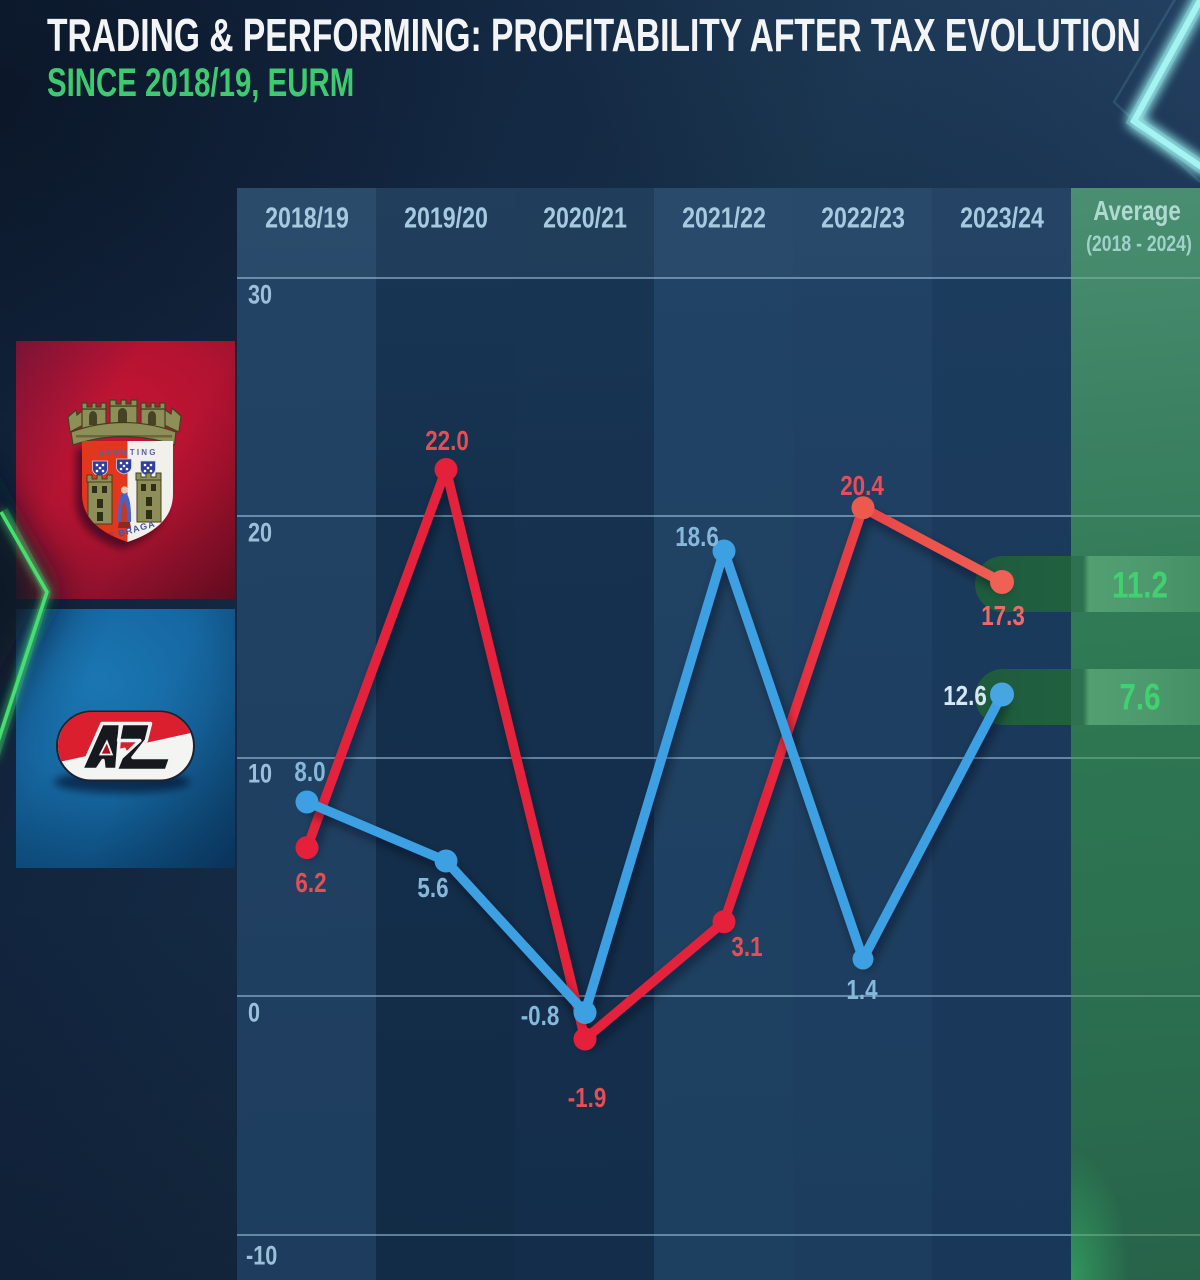 The image size is (1200, 1280). What do you see at coordinates (127, 452) in the screenshot?
I see `svg-text: SPORTING` at bounding box center [127, 452].